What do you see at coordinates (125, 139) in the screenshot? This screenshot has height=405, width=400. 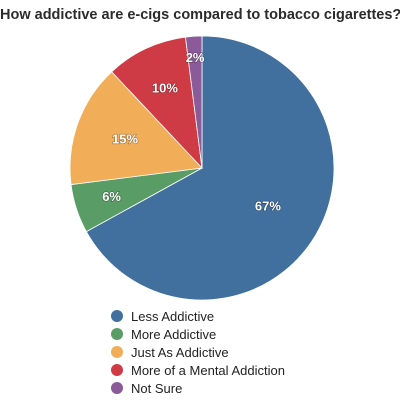 I see `data-label-just-as-addictive: 15%` at bounding box center [125, 139].